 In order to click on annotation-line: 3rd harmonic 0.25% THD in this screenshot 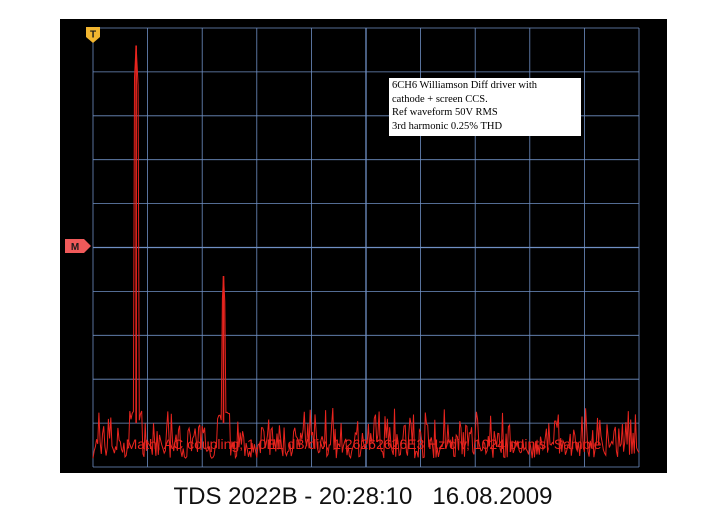, I will do `click(447, 126)`.